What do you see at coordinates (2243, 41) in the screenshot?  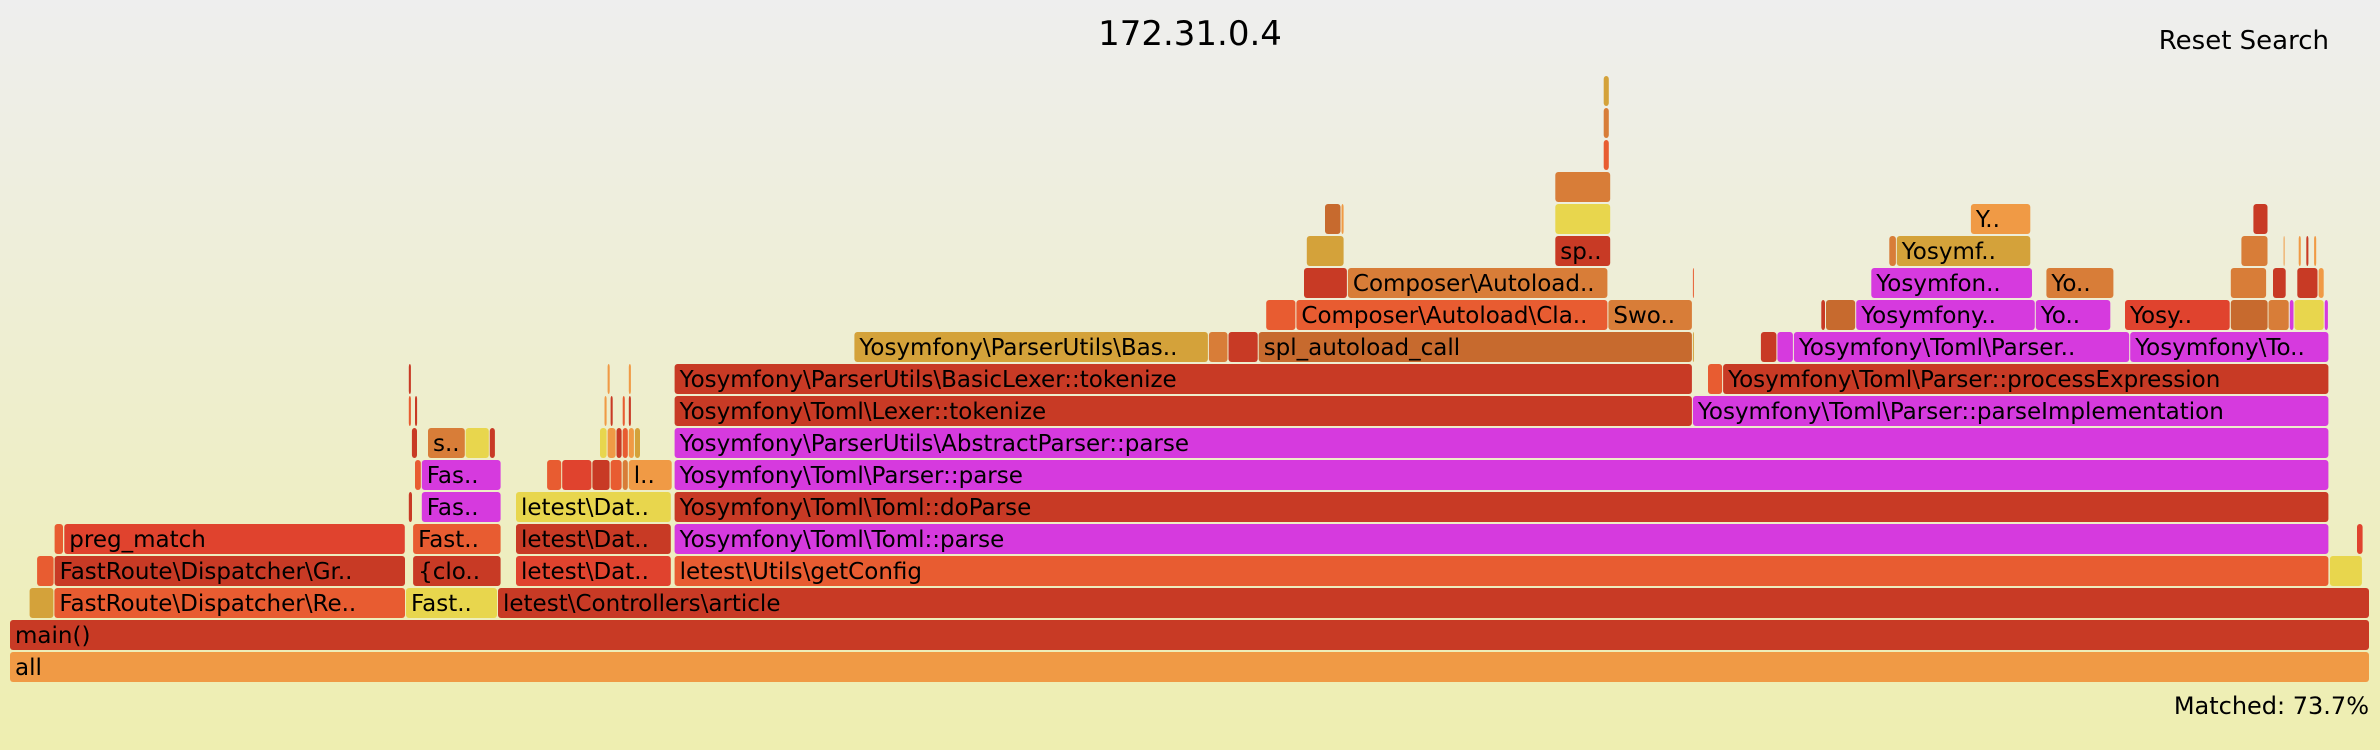 I see `reset-search-button: Reset Search` at bounding box center [2243, 41].